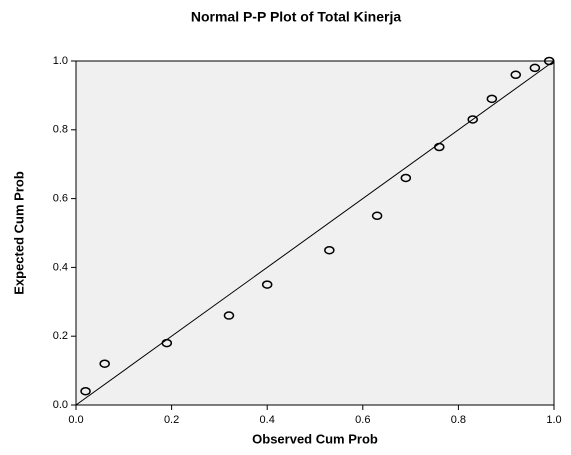 The height and width of the screenshot is (455, 571). Describe the element at coordinates (171, 420) in the screenshot. I see `x-tick-label: 0.2` at that location.